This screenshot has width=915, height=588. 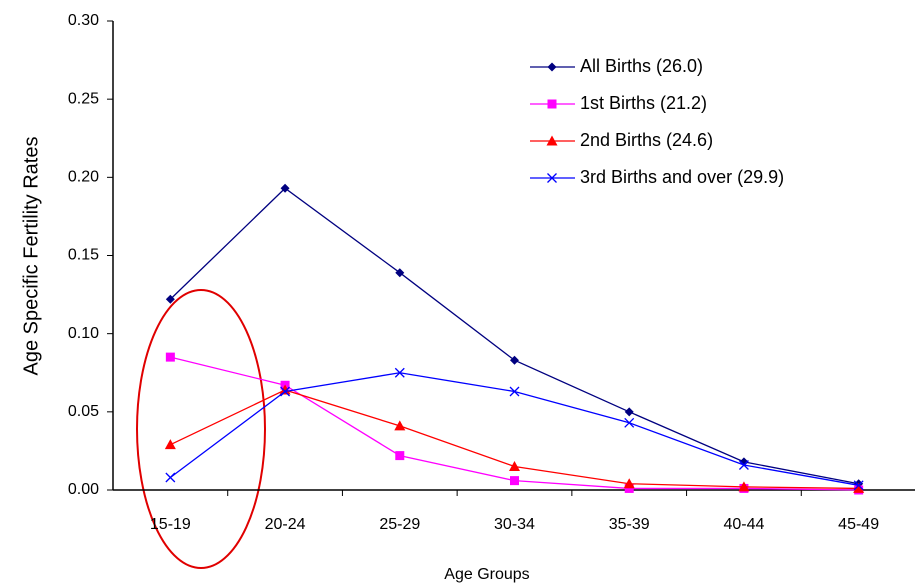 What do you see at coordinates (646, 140) in the screenshot?
I see `legend-label: 2nd Births (24.6)` at bounding box center [646, 140].